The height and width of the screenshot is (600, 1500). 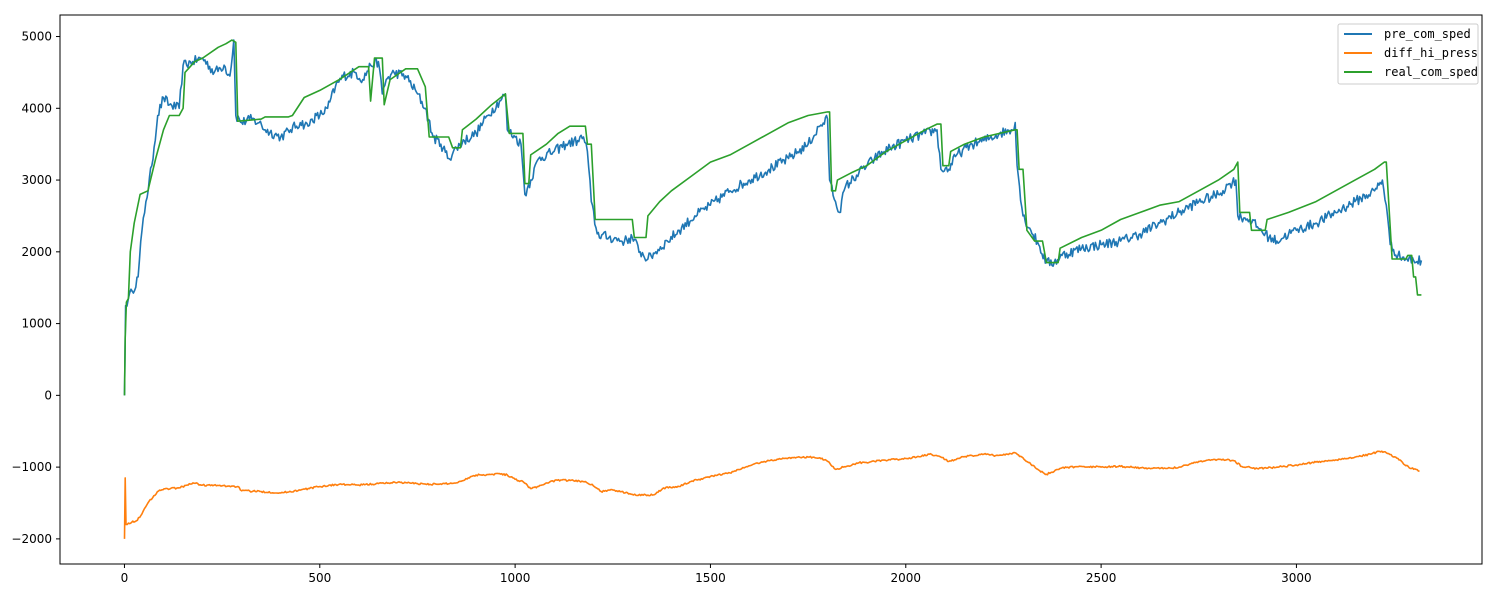 I want to click on legend-box, so click(x=1408, y=54).